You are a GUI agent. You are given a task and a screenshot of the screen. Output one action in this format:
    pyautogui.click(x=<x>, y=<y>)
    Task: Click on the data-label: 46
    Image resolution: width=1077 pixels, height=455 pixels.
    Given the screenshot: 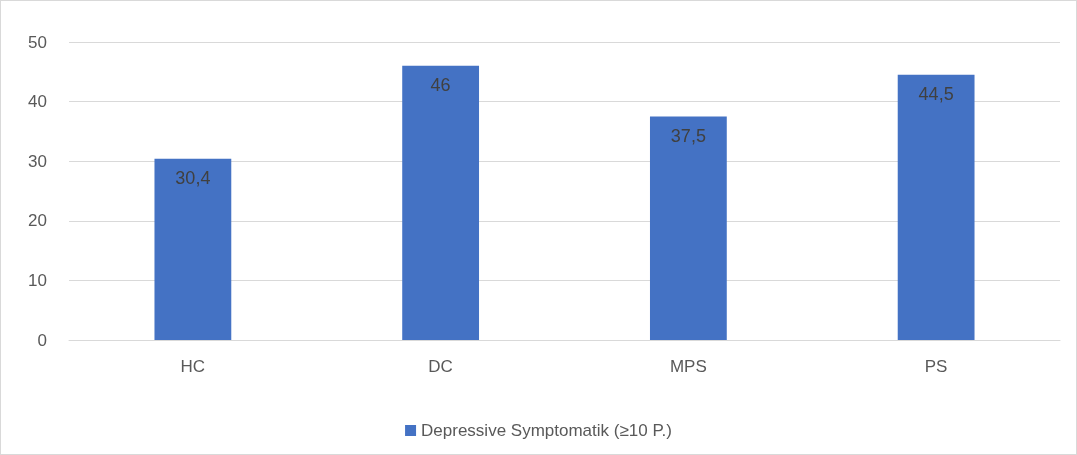 What is the action you would take?
    pyautogui.click(x=440, y=84)
    